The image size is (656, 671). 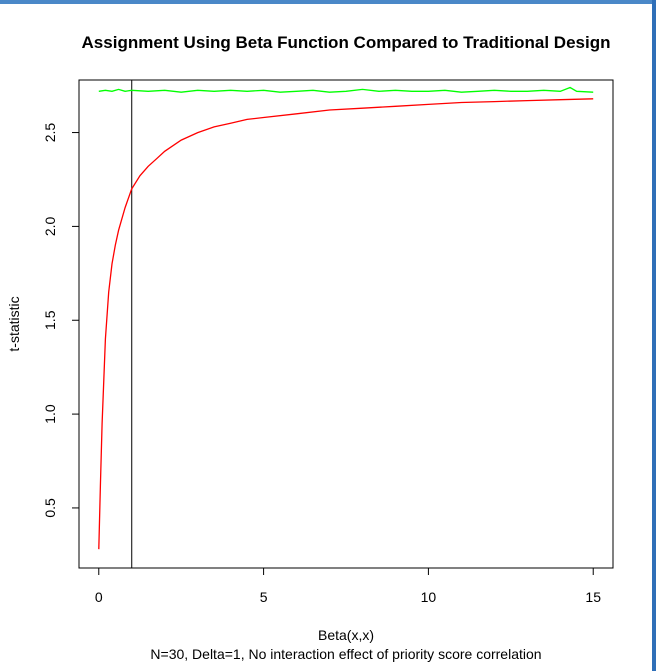 What do you see at coordinates (50, 414) in the screenshot?
I see `y-tick-label: 1.0` at bounding box center [50, 414].